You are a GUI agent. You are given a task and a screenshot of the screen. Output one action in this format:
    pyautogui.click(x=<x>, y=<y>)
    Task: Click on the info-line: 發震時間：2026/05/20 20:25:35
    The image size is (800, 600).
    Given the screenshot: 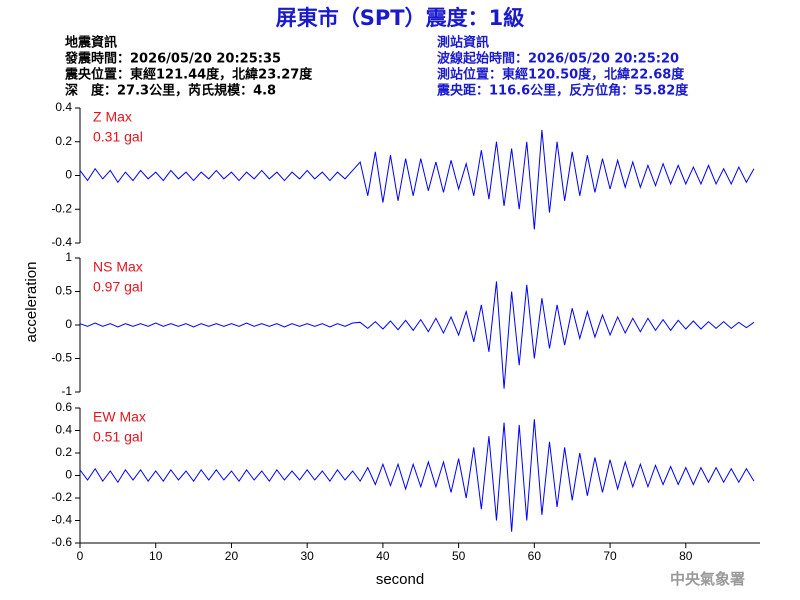 What is the action you would take?
    pyautogui.click(x=172, y=59)
    